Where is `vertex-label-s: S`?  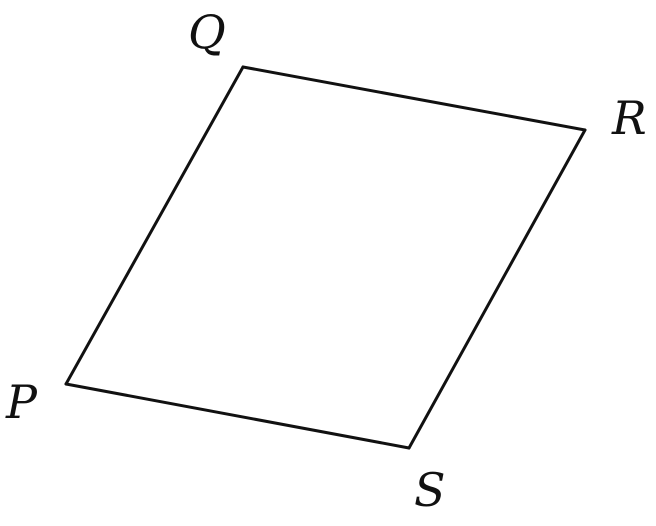 vertex-label-s: S is located at coordinates (430, 490).